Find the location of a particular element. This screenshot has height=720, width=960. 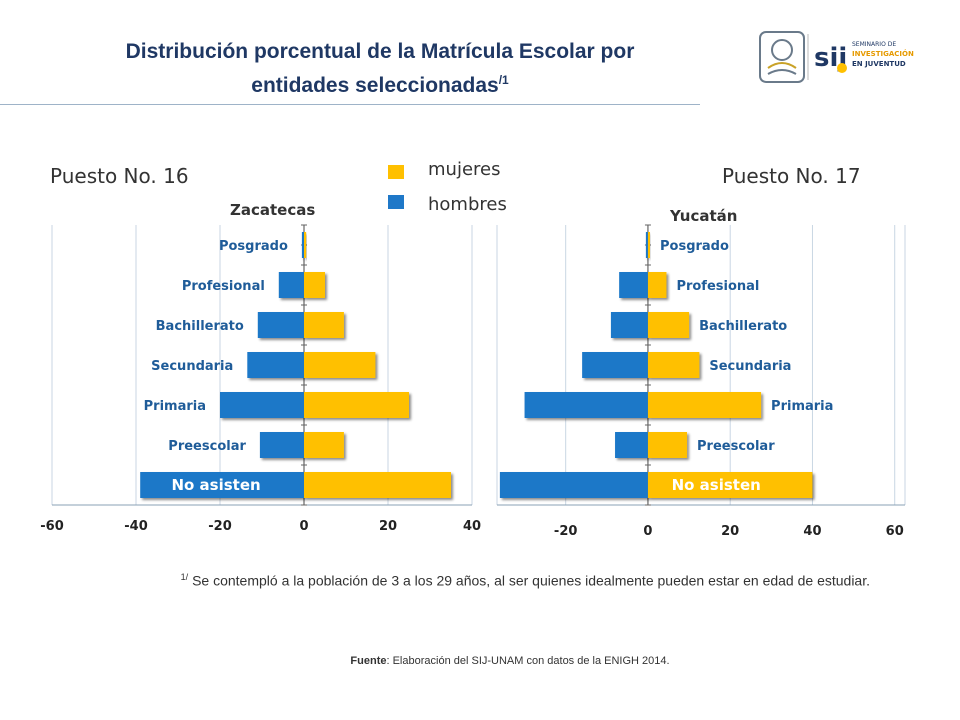

legend-women-swatch is located at coordinates (396, 172).